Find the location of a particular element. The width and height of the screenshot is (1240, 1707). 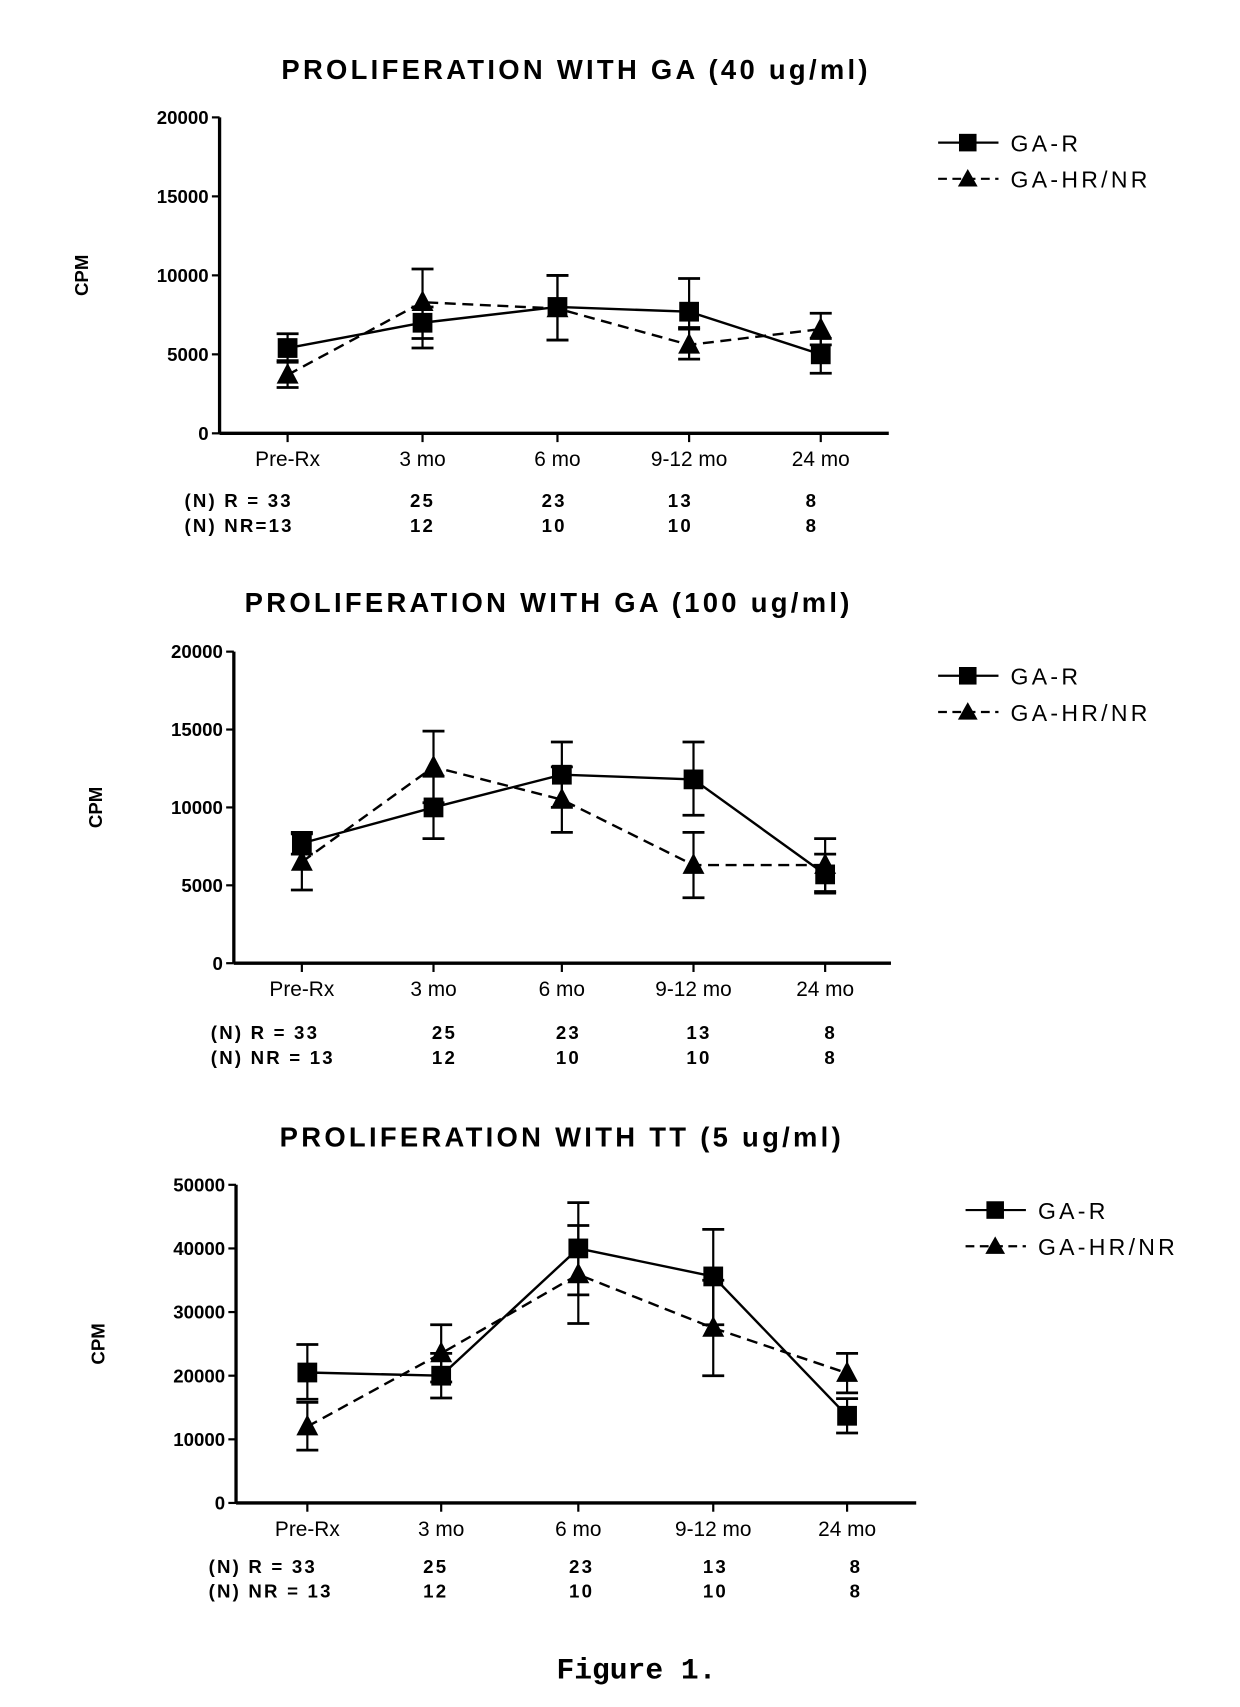

series-ga-hr-nr is located at coordinates (554, 328).